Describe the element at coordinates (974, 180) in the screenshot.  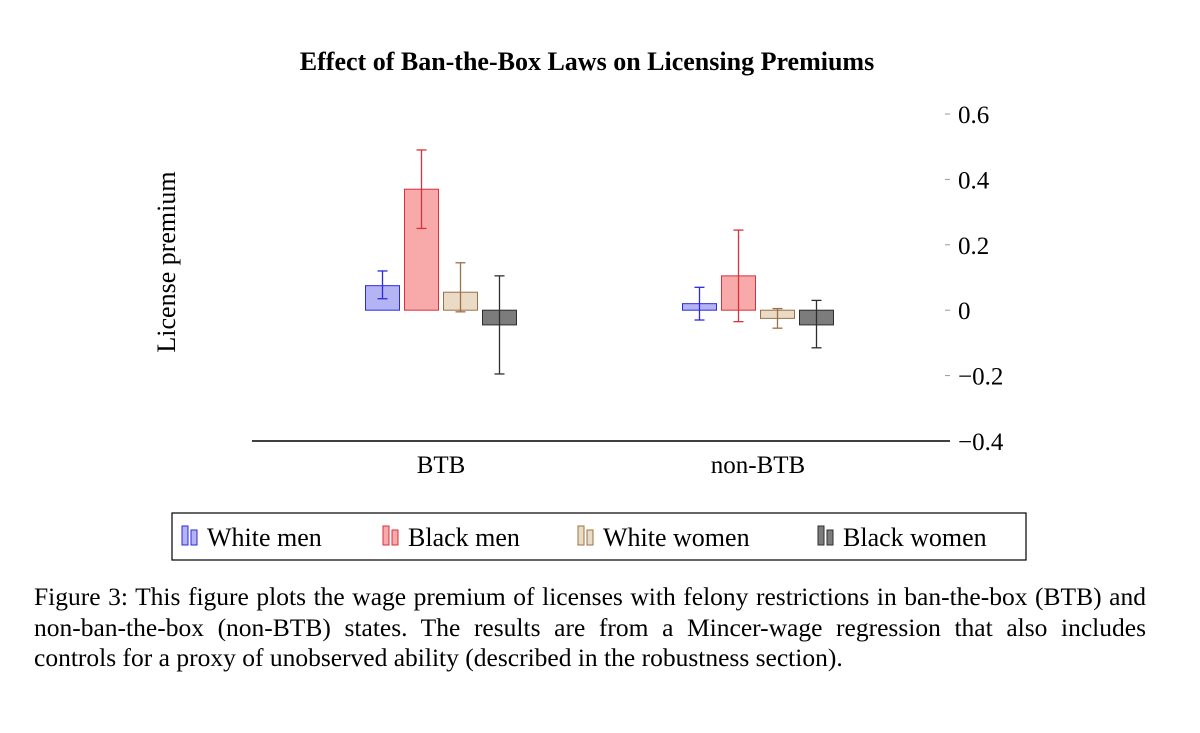
I see `y-tick-label: 0.4` at that location.